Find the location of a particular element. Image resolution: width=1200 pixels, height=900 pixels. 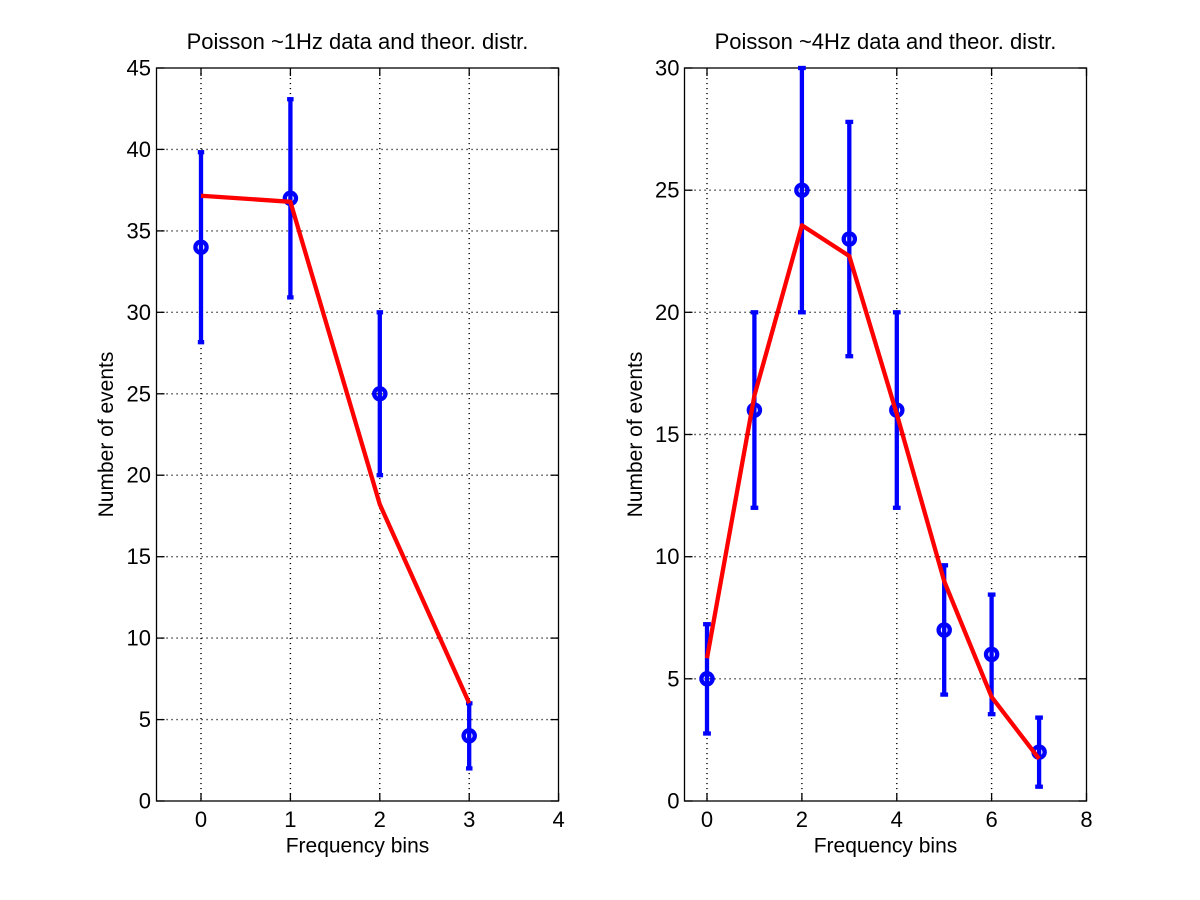

svg-text: 6 is located at coordinates (991, 819).